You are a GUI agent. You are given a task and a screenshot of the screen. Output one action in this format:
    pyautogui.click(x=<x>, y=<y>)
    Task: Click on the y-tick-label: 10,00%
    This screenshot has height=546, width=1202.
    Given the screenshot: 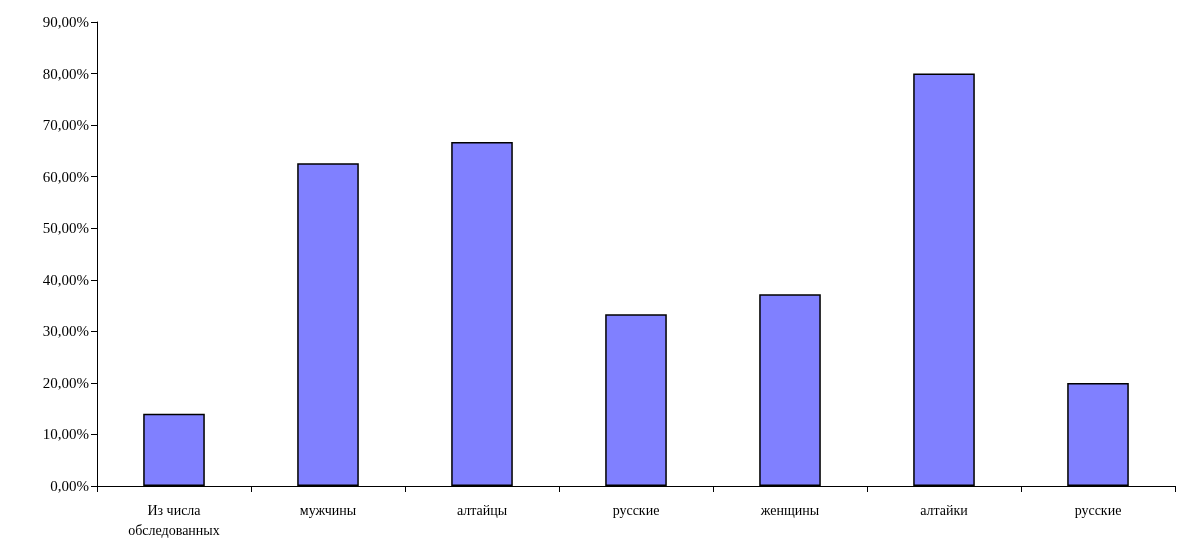 What is the action you would take?
    pyautogui.click(x=65, y=434)
    